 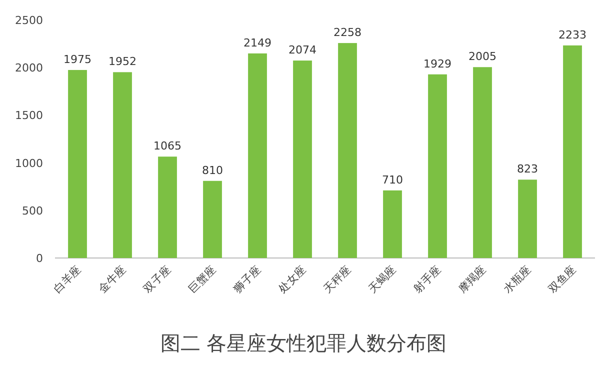 I want to click on data-label: 2258, so click(x=348, y=33).